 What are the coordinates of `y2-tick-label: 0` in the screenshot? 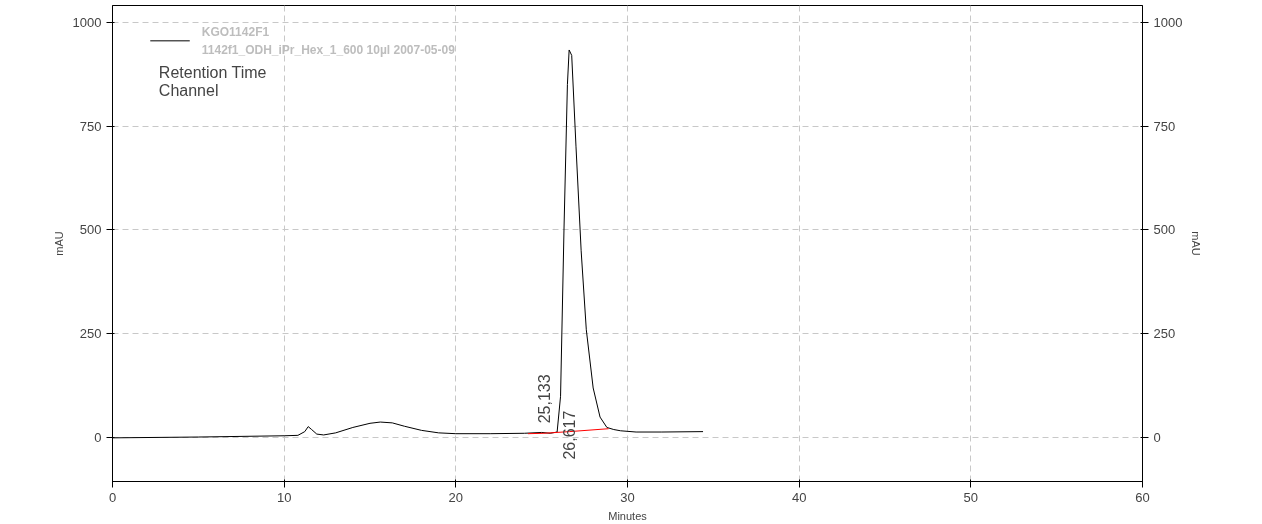 It's located at (1157, 438).